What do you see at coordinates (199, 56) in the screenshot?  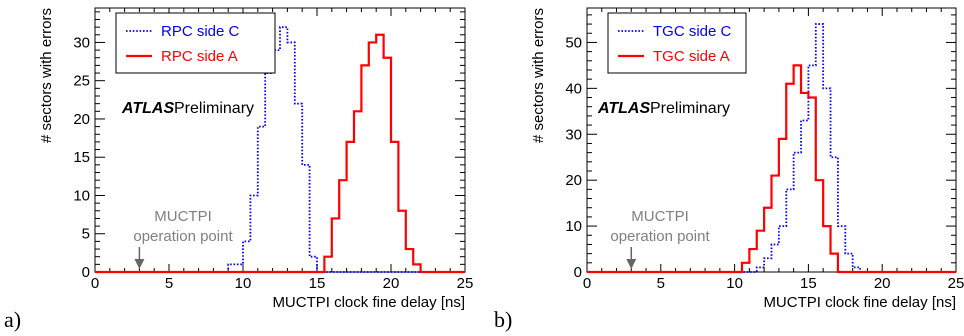 I see `legend-entry: RPC side A` at bounding box center [199, 56].